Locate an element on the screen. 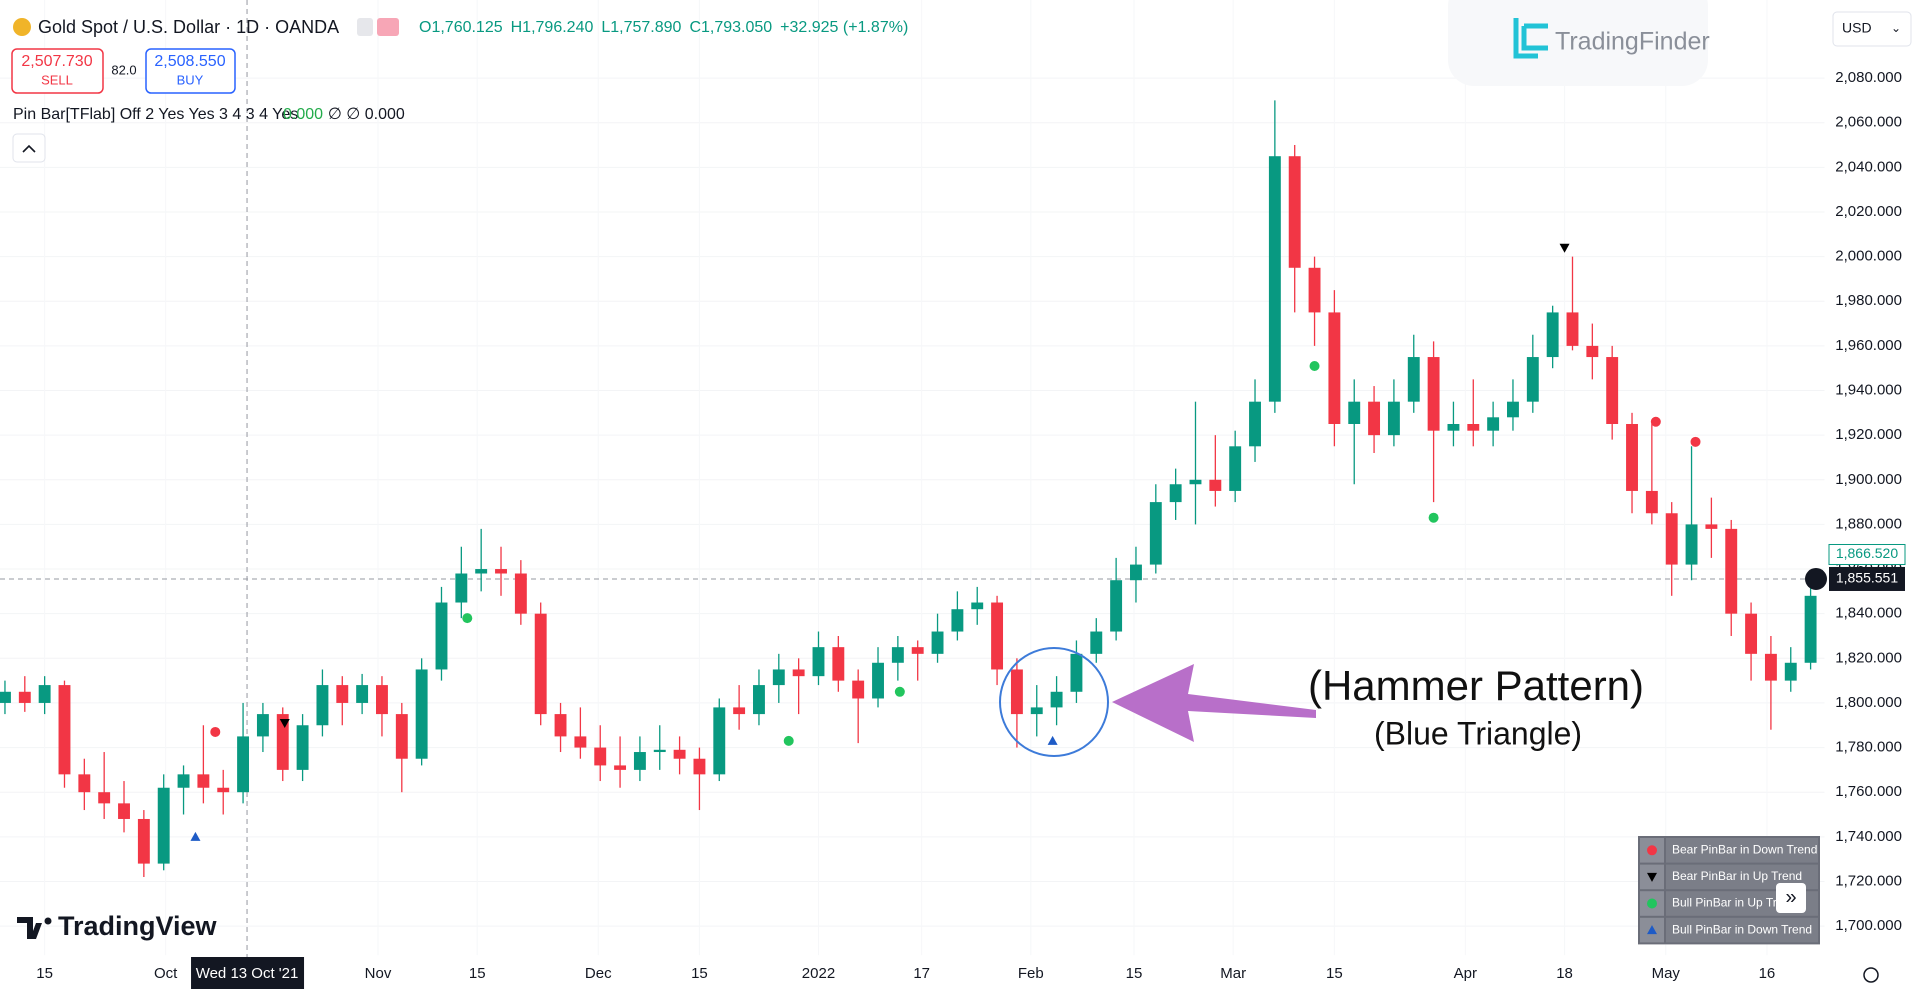 This screenshot has height=997, width=1920. expand-icon: » is located at coordinates (1790, 897).